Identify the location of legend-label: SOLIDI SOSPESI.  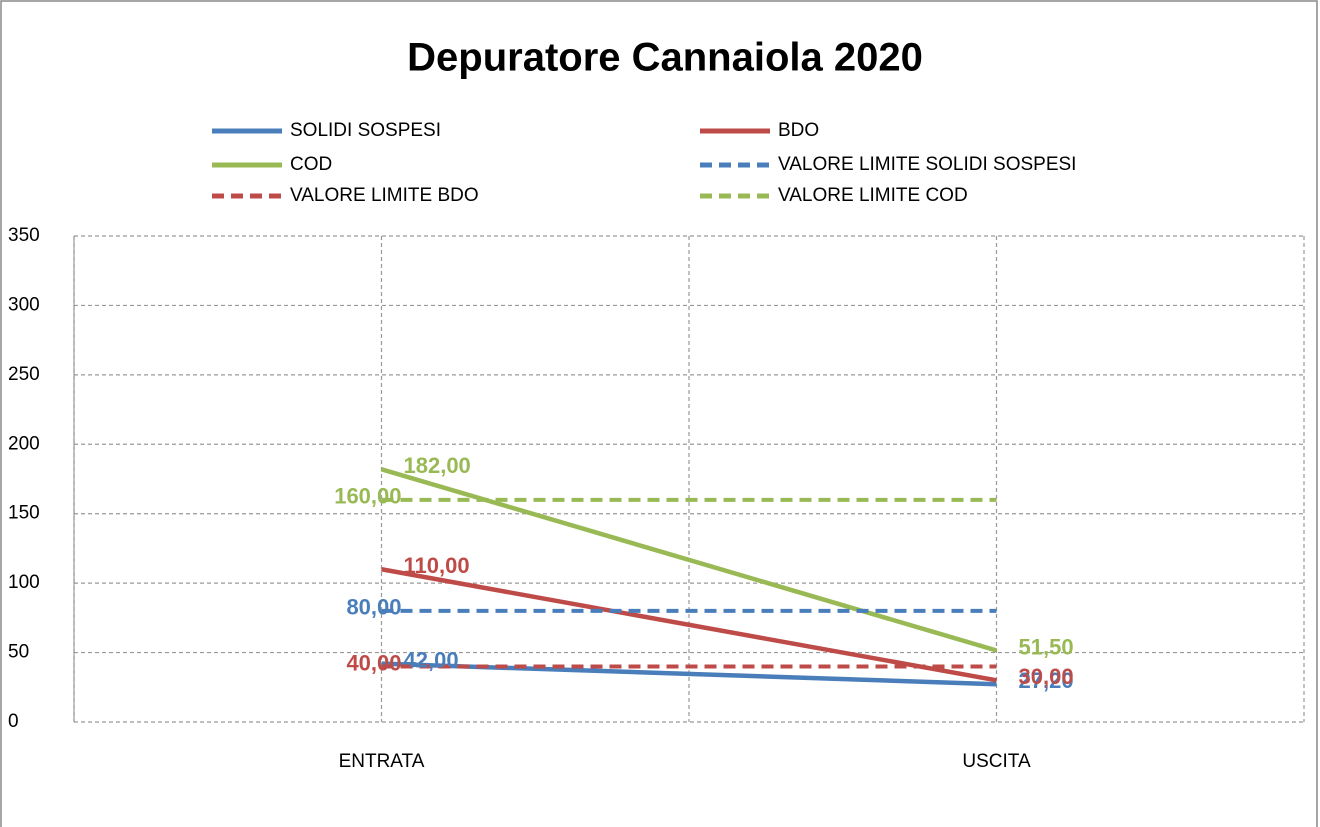
(365, 130).